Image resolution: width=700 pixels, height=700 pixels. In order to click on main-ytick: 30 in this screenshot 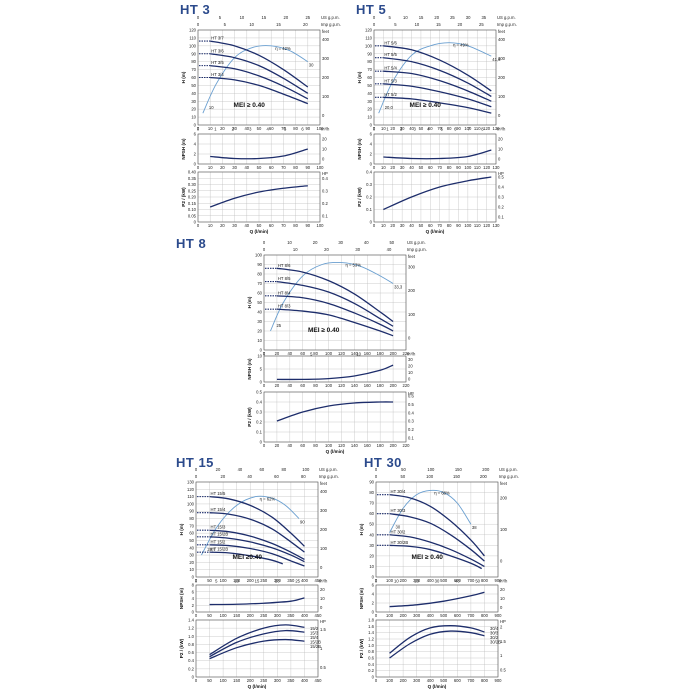, I will do `click(369, 101)`.